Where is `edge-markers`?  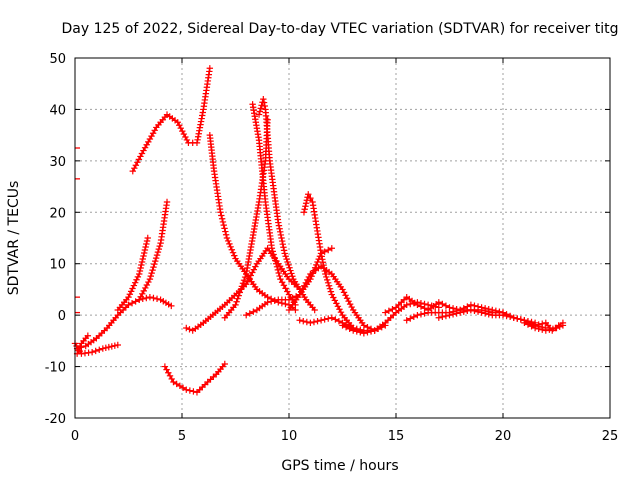 edge-markers is located at coordinates (77, 230).